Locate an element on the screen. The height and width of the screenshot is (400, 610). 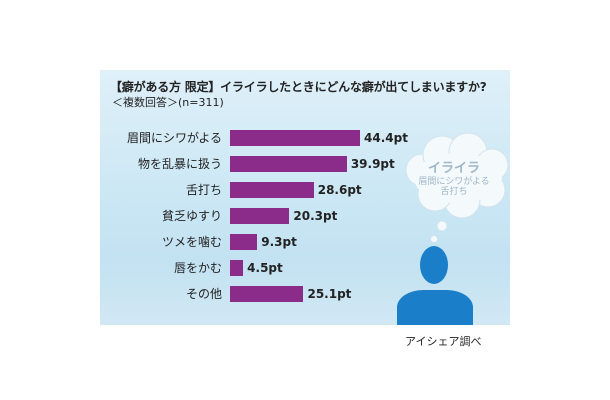
value-label: 25.1pt is located at coordinates (329, 294).